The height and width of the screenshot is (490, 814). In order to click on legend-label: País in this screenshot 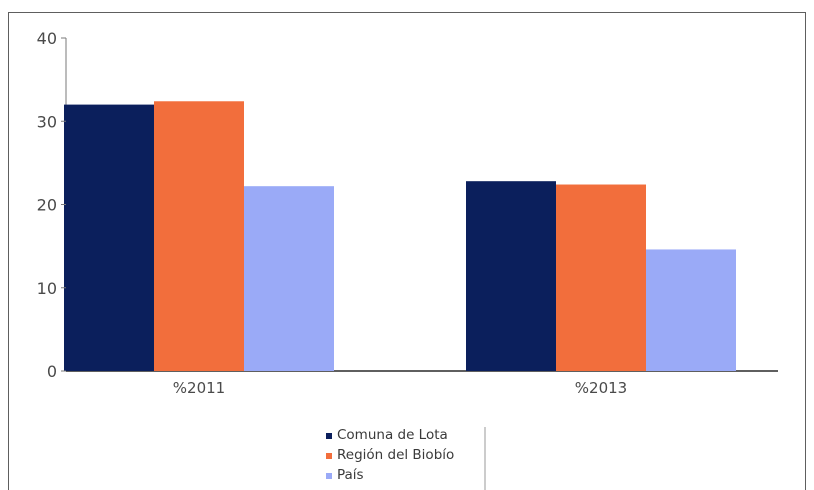, I will do `click(350, 475)`.